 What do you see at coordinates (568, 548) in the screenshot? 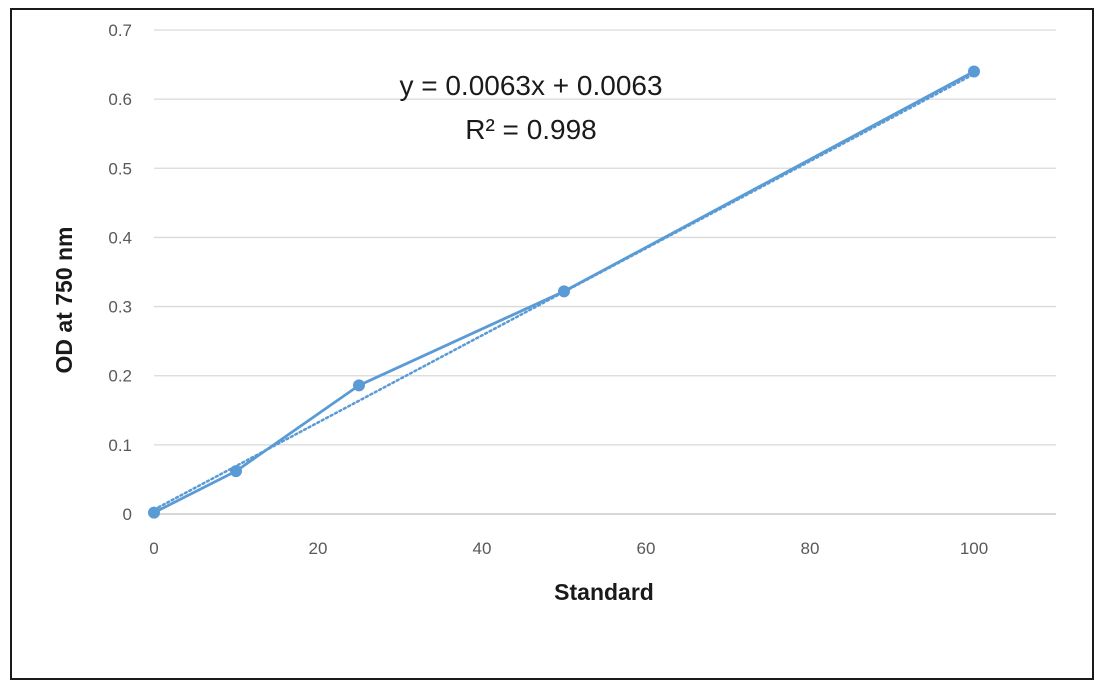
I see `x-tick-labels: 0 20 40 60 80 100` at bounding box center [568, 548].